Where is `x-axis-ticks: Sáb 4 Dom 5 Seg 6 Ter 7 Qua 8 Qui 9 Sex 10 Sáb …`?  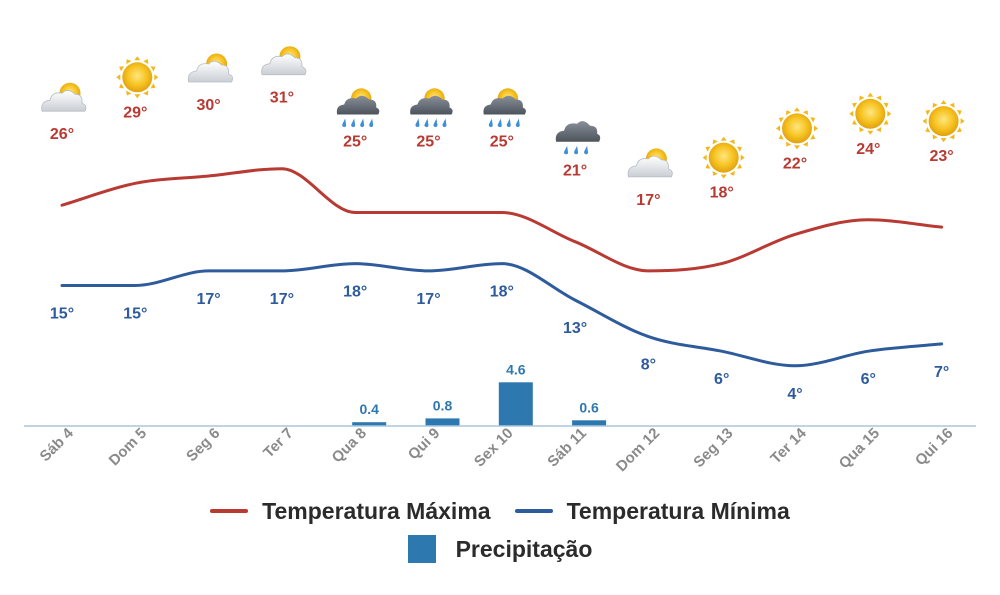
x-axis-ticks: Sáb 4 Dom 5 Seg 6 Ter 7 Qua 8 Qui 9 Sex 10 Sáb … is located at coordinates (497, 449).